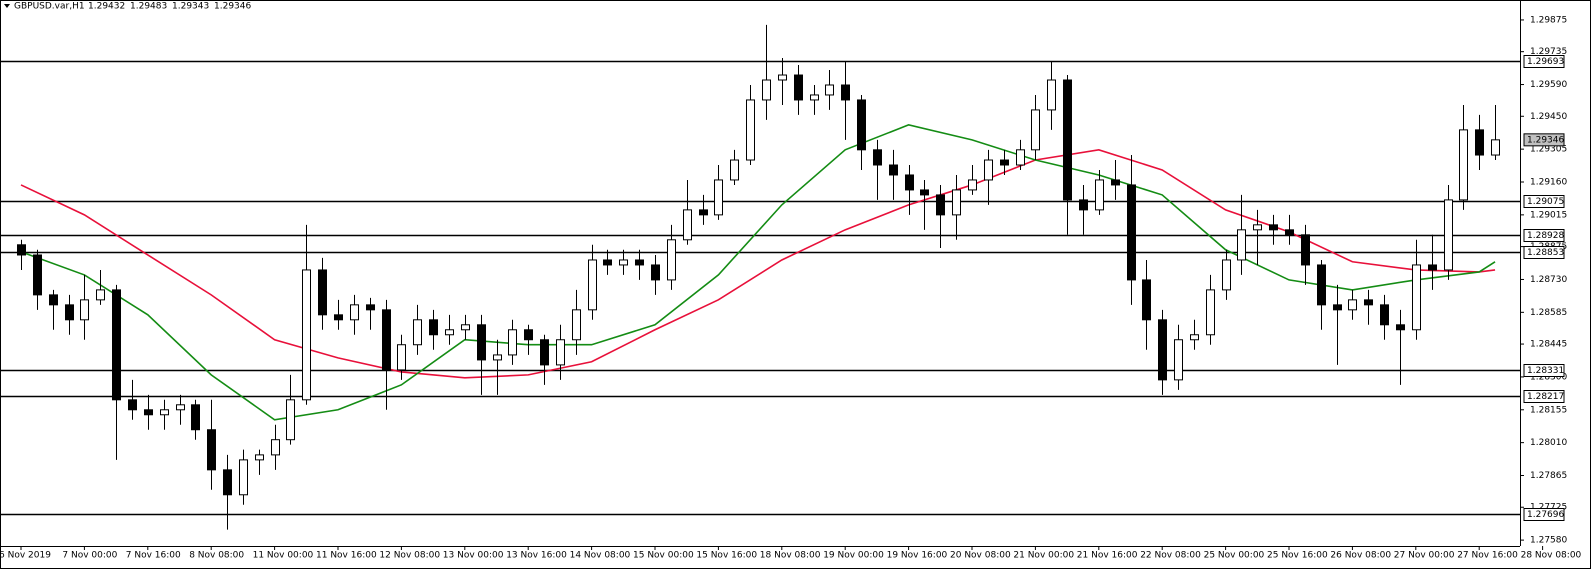  What do you see at coordinates (1170, 556) in the screenshot?
I see `x-tick-label: 22 Nov 08:00` at bounding box center [1170, 556].